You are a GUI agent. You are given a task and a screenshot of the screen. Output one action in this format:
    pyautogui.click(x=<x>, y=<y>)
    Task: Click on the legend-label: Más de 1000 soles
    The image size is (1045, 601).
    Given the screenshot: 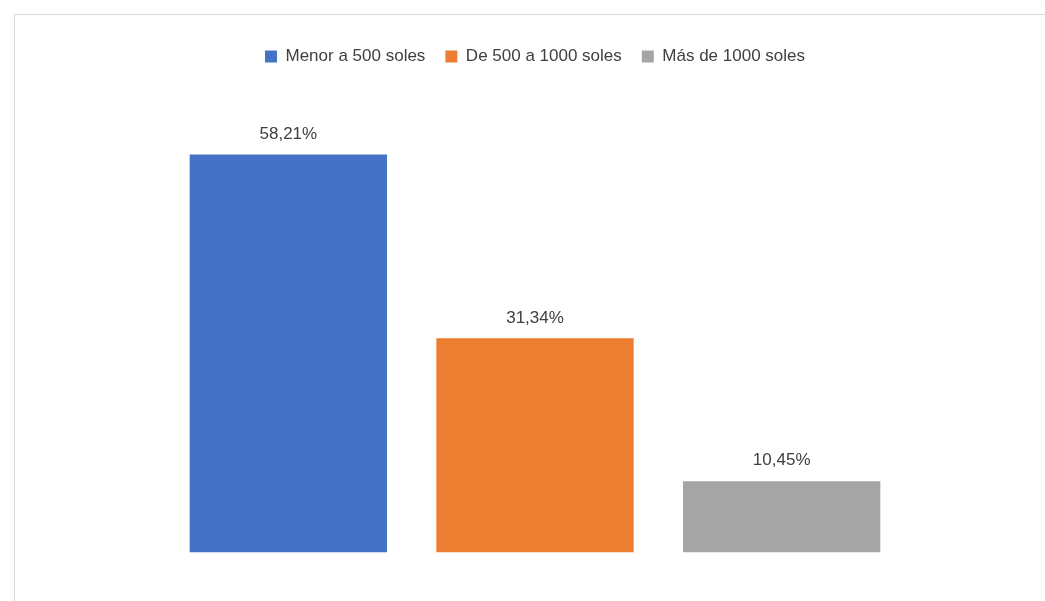 What is the action you would take?
    pyautogui.click(x=734, y=56)
    